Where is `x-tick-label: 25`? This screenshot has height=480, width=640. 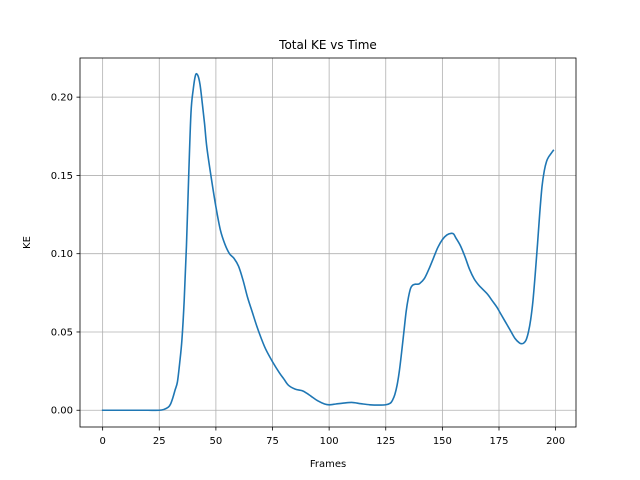 x-tick-label: 25 is located at coordinates (159, 441).